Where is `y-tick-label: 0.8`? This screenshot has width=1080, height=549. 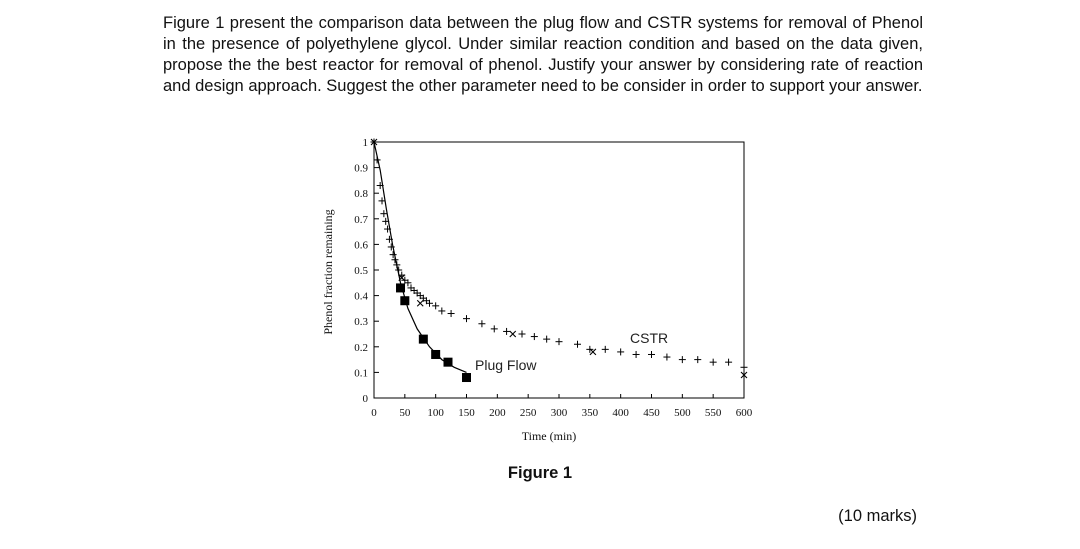 y-tick-label: 0.8 is located at coordinates (361, 194).